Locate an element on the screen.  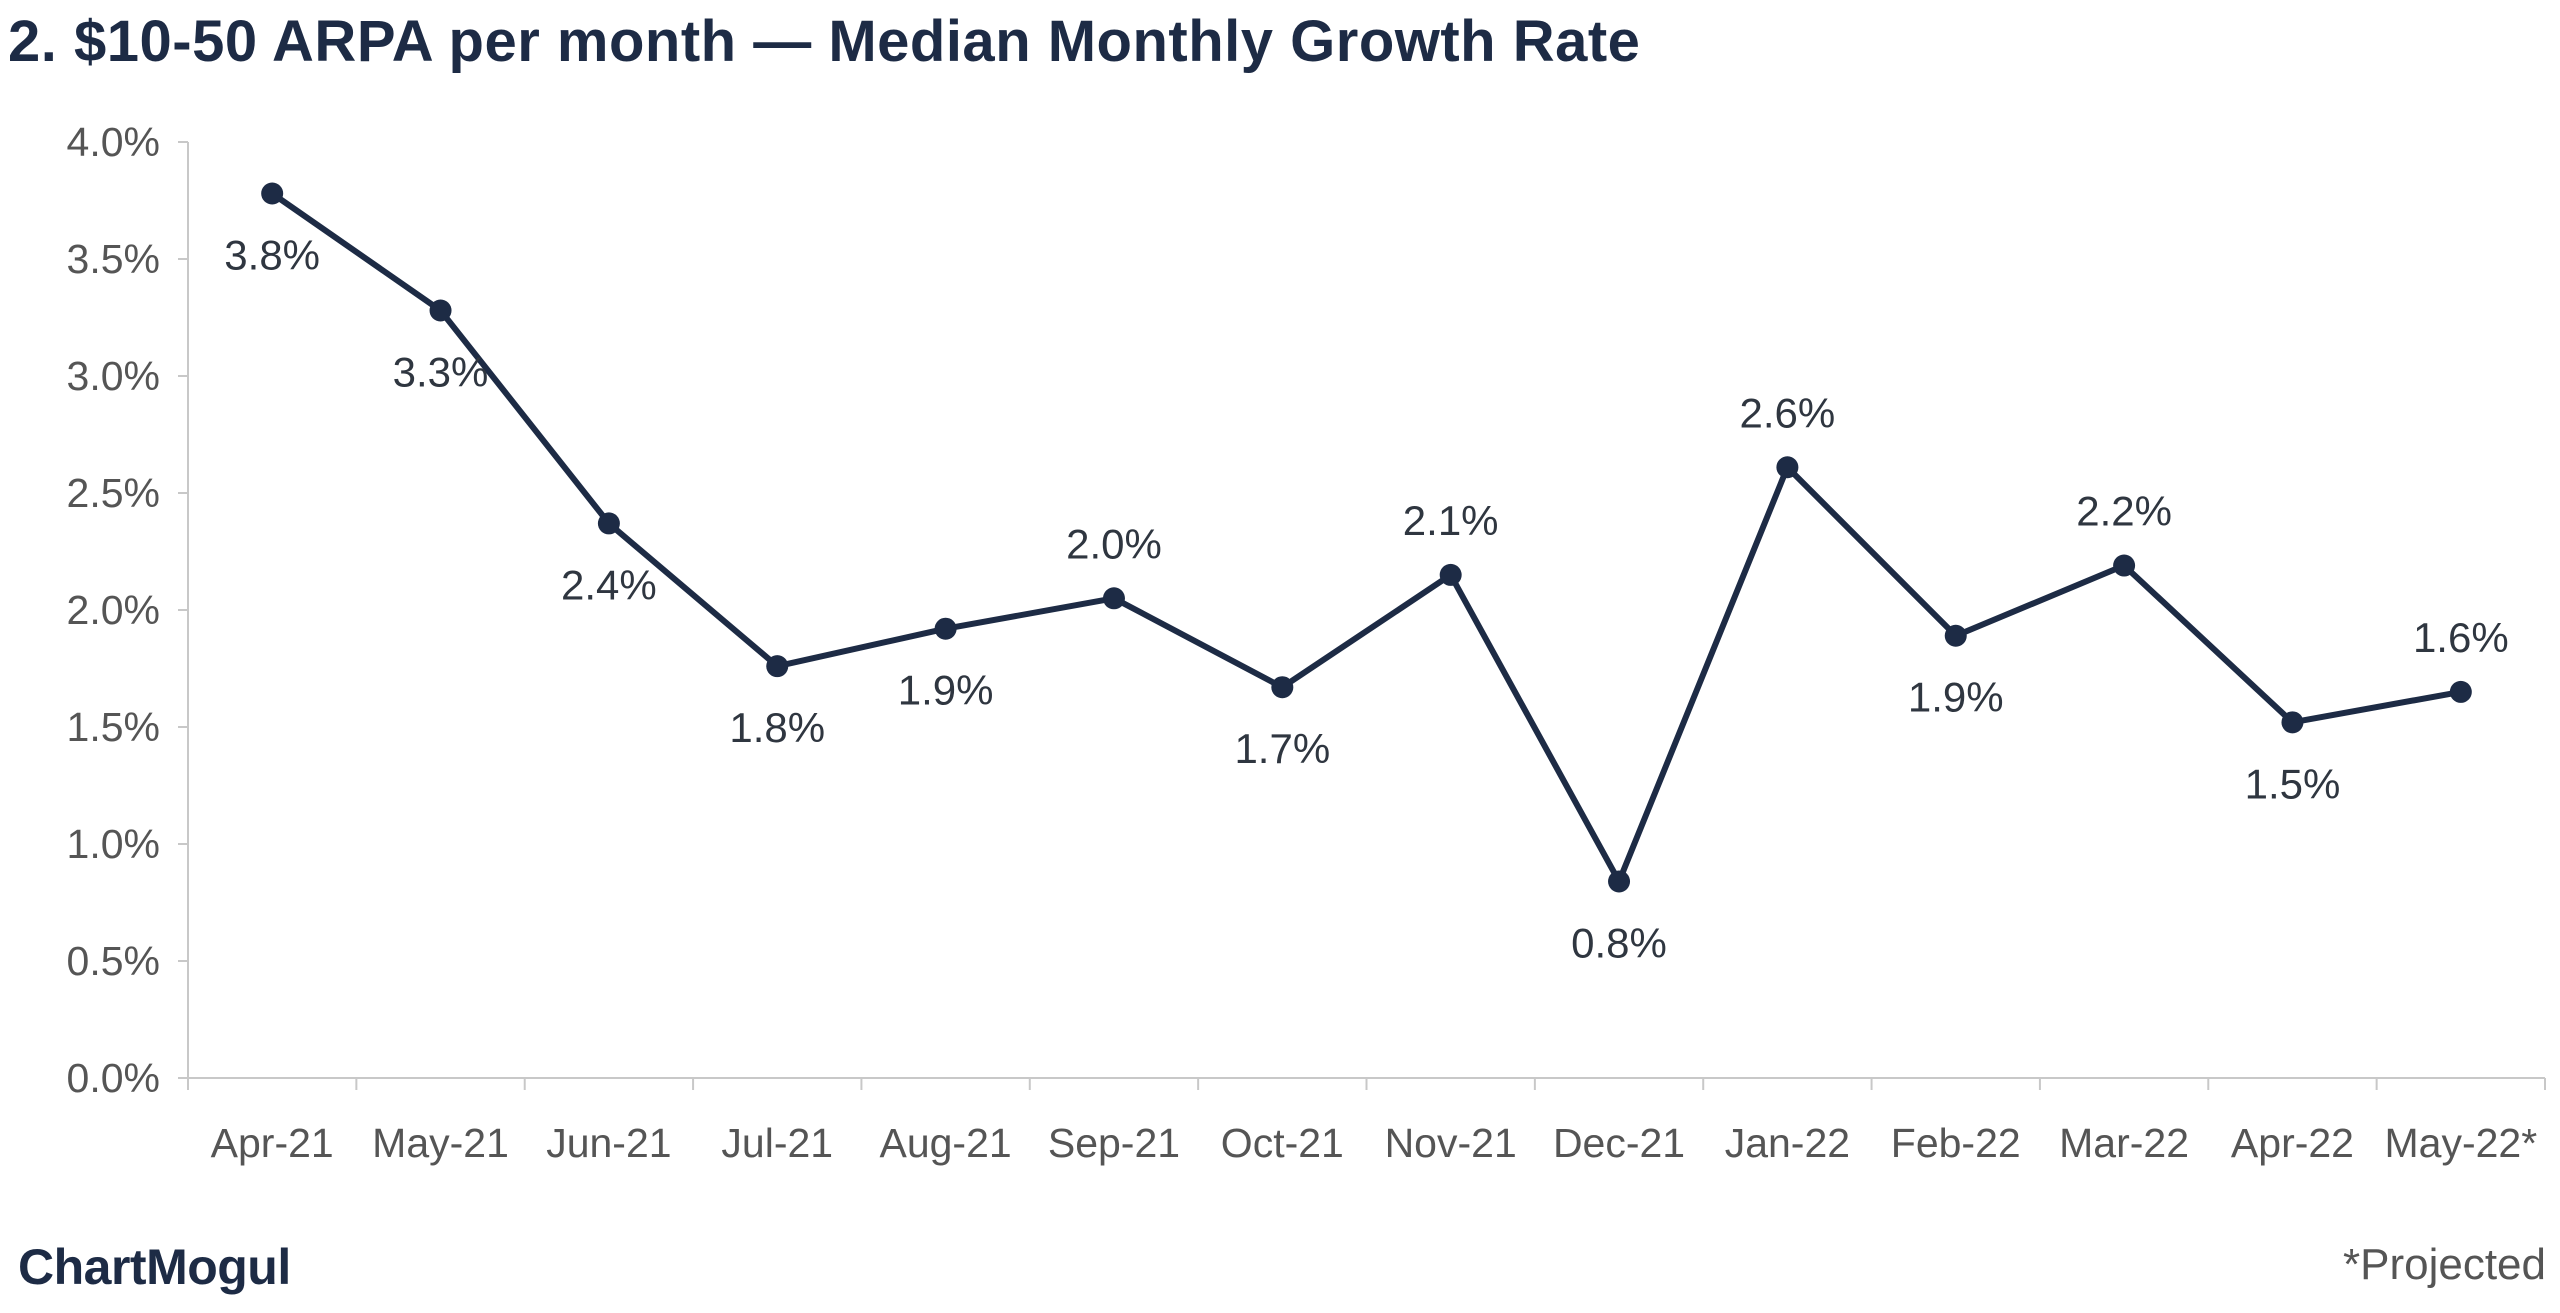
data-label: 2.4% is located at coordinates (609, 584).